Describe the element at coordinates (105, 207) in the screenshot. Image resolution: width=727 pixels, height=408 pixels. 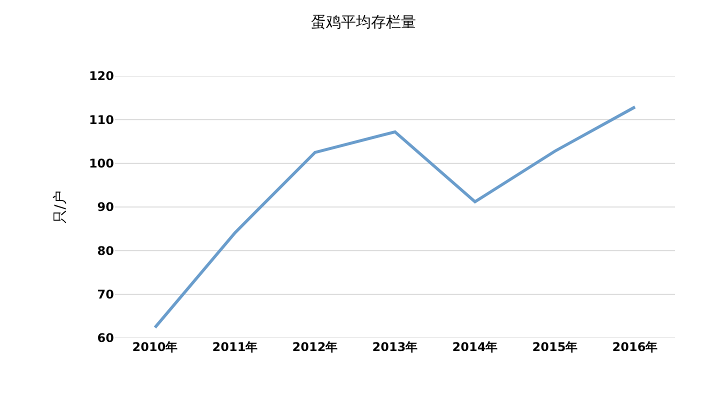
I see `y-tick-label: 90` at that location.